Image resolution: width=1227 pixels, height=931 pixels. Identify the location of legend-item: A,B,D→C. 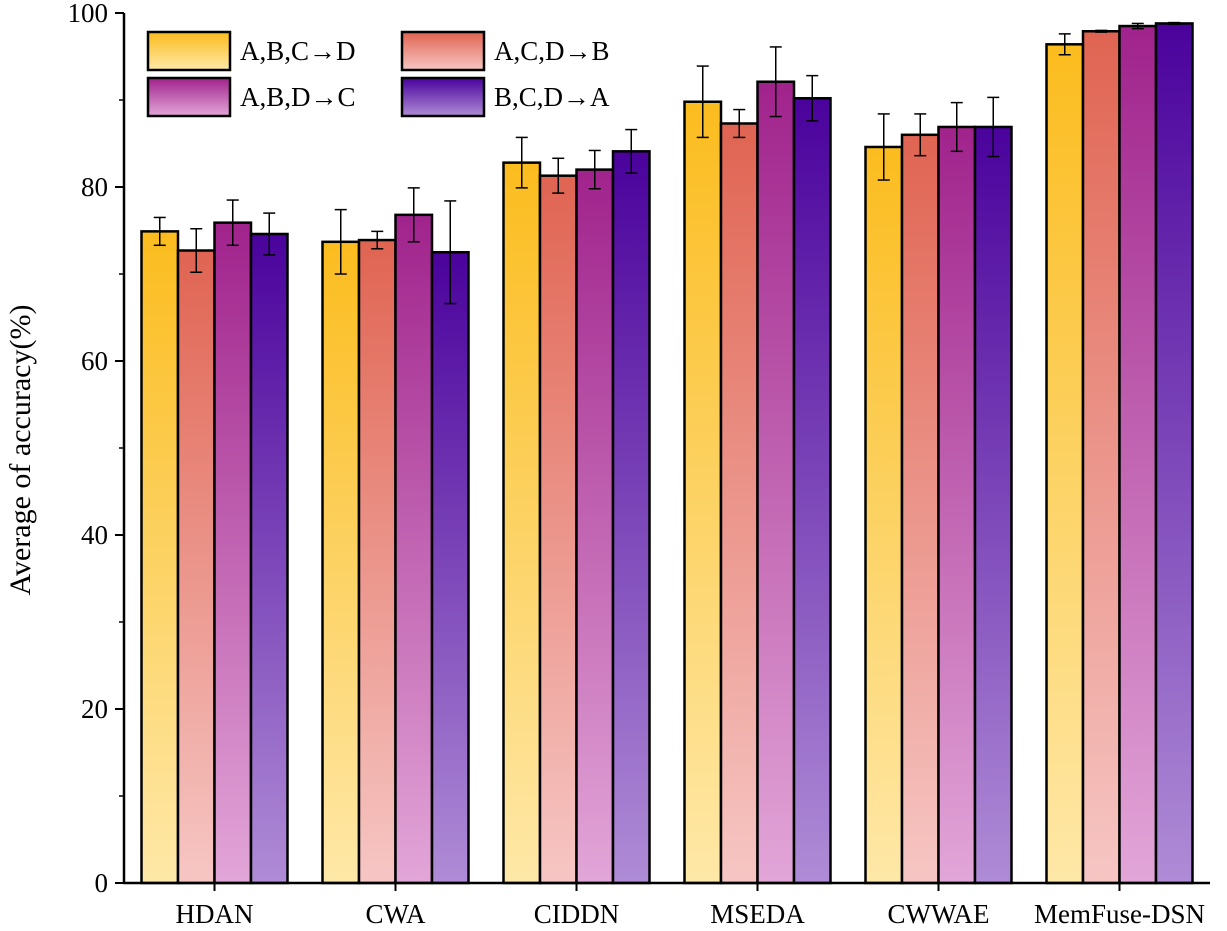
(251, 97).